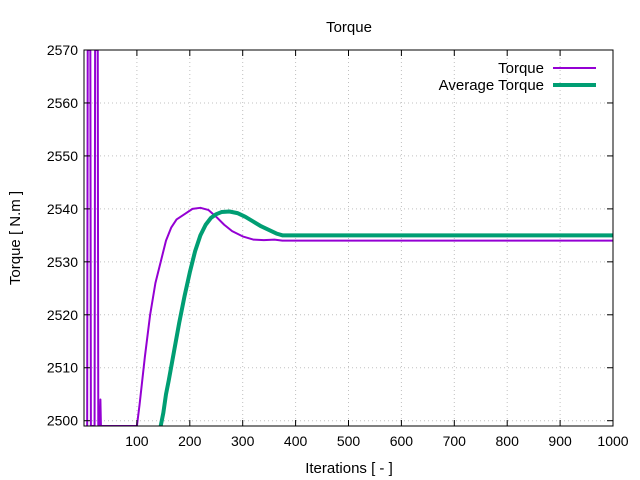 This screenshot has height=480, width=640. I want to click on y-tick-label: 2550, so click(62, 156).